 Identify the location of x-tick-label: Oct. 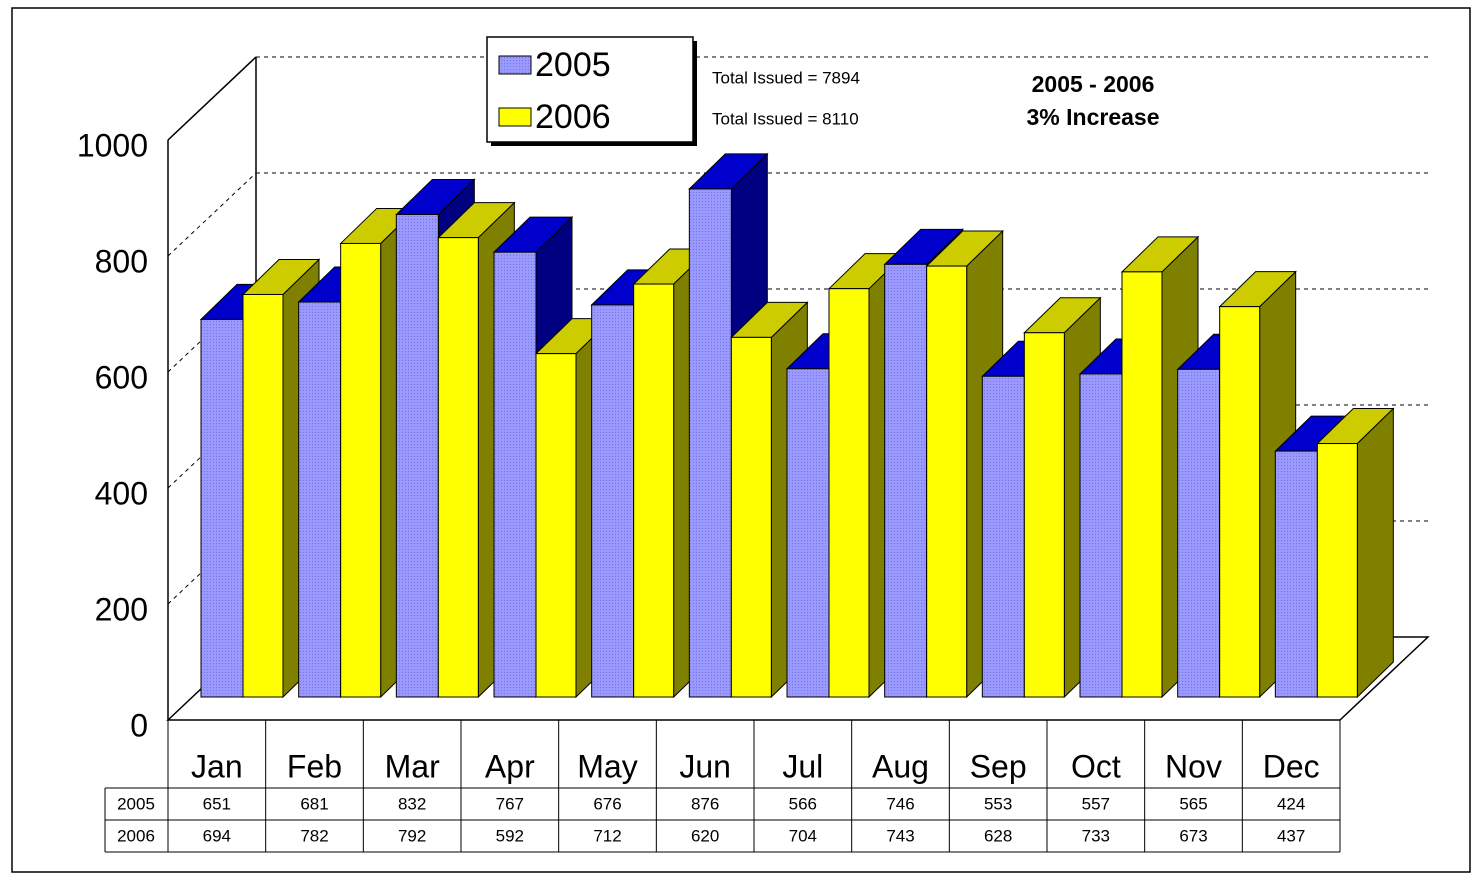
(1096, 766).